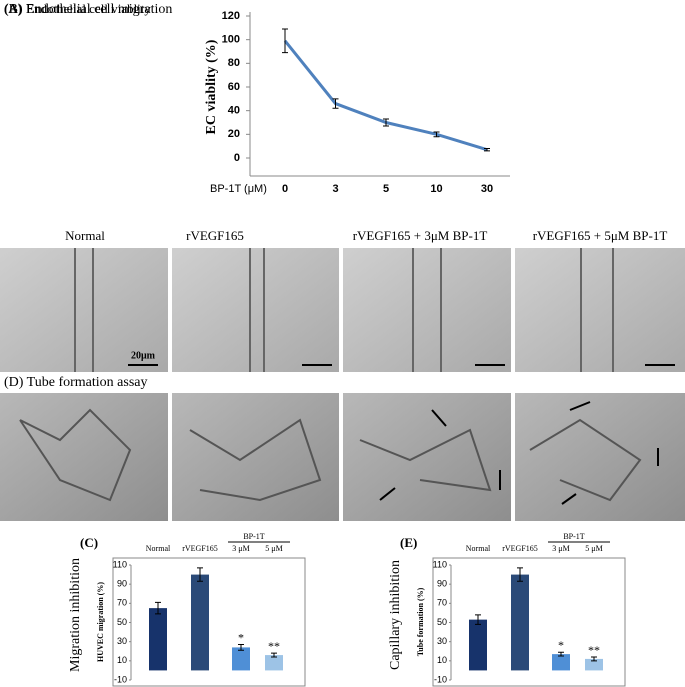 The width and height of the screenshot is (685, 687). What do you see at coordinates (143, 355) in the screenshot?
I see `scale-label: 20μm` at bounding box center [143, 355].